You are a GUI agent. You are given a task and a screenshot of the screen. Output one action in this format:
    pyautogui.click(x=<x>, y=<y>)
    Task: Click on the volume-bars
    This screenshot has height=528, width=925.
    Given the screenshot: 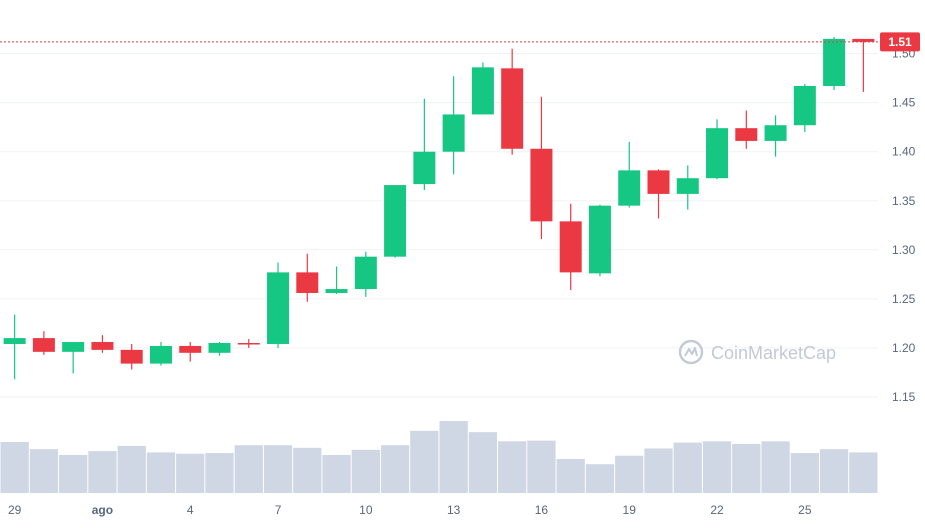 What is the action you would take?
    pyautogui.click(x=439, y=457)
    